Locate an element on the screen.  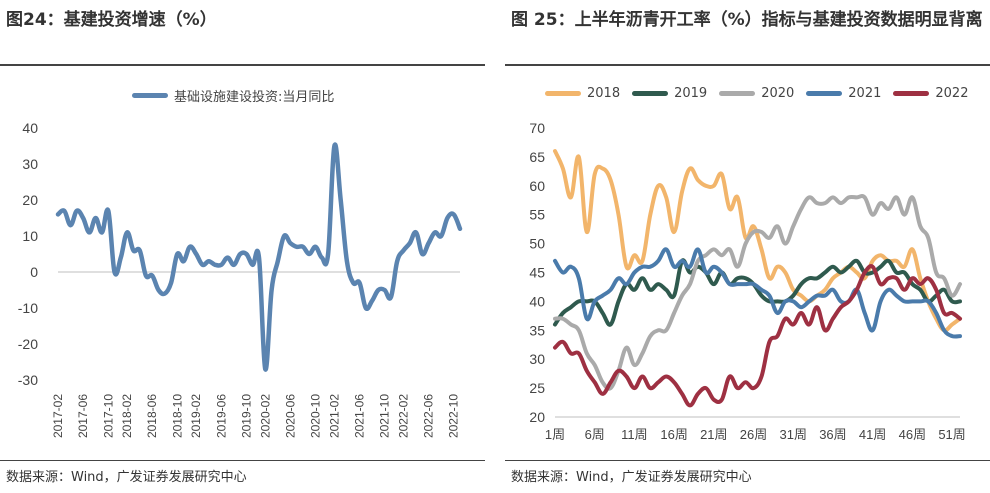
left-y-tick-label: -20 is located at coordinates (28, 344).